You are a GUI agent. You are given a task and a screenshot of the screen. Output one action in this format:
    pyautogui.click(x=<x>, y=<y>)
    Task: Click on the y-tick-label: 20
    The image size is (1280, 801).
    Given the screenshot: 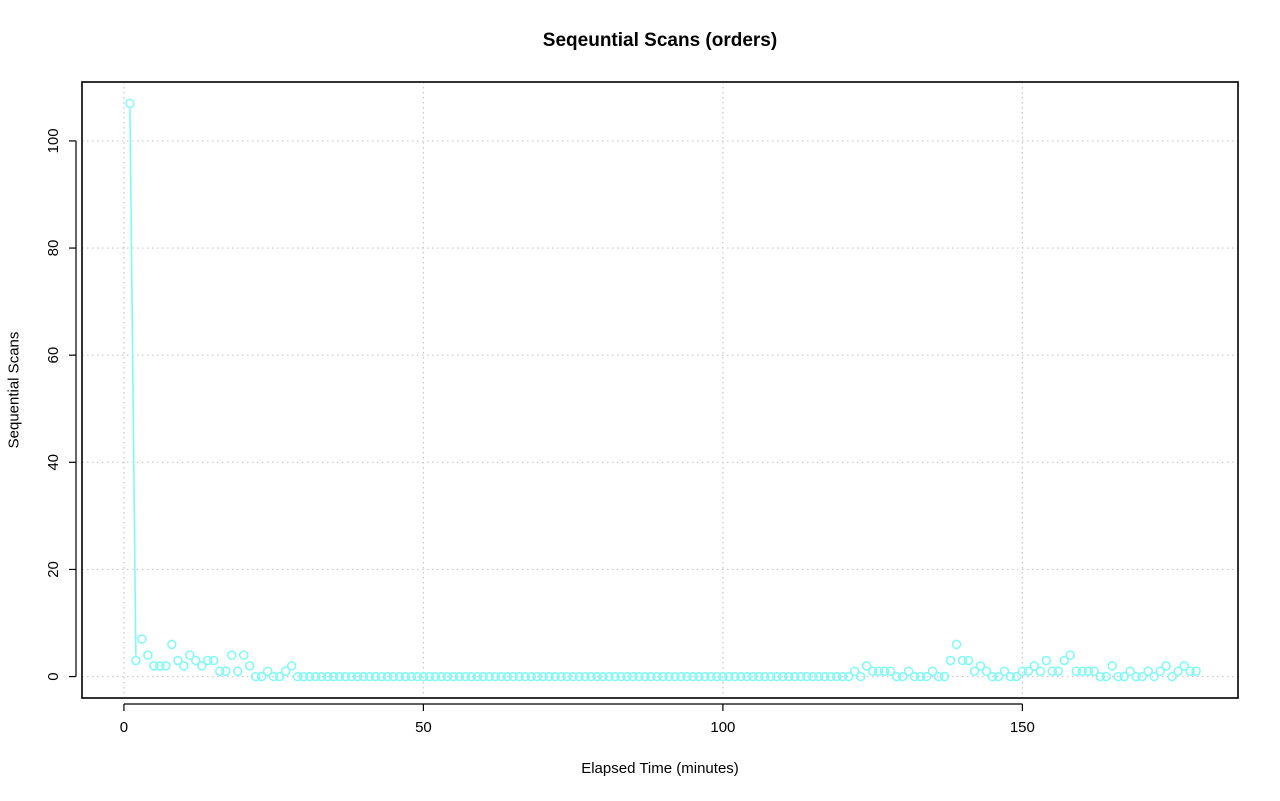 What is the action you would take?
    pyautogui.click(x=53, y=569)
    